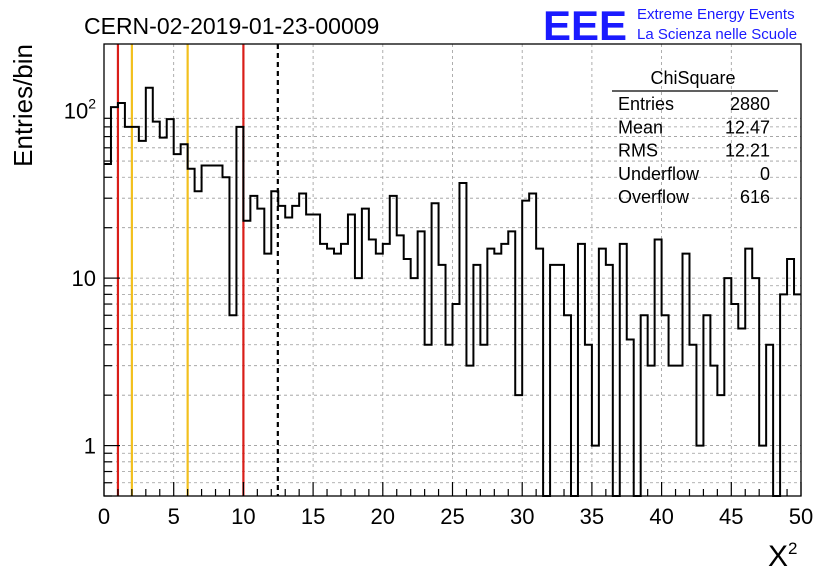 The height and width of the screenshot is (572, 836). I want to click on stats-row-value: 12.21, so click(747, 151).